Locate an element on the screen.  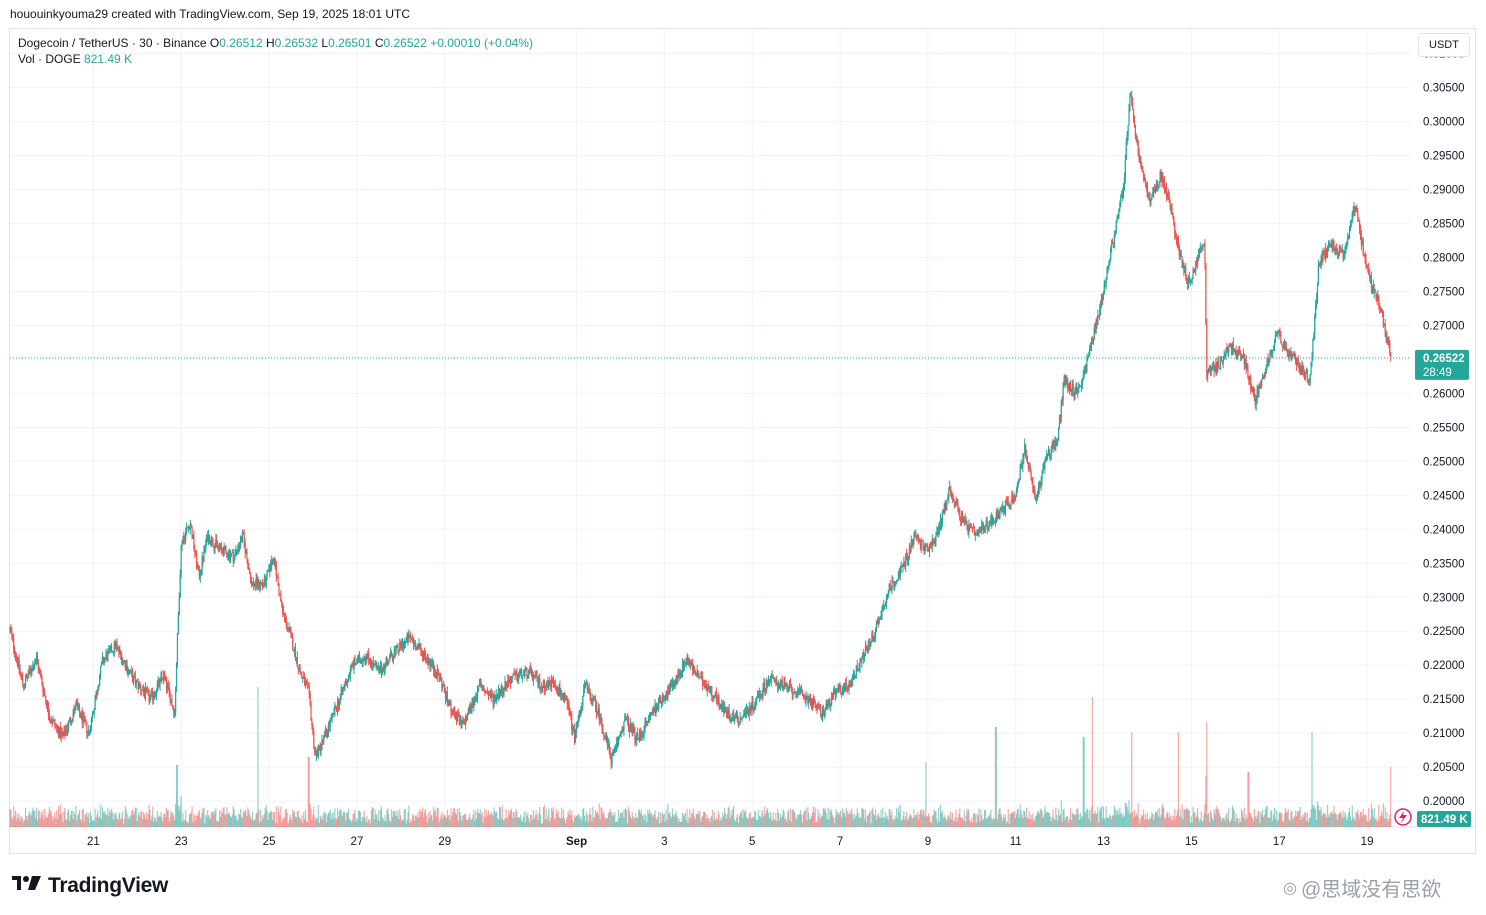
tradingview-logo: ⁣ TradingView is located at coordinates (90, 886).